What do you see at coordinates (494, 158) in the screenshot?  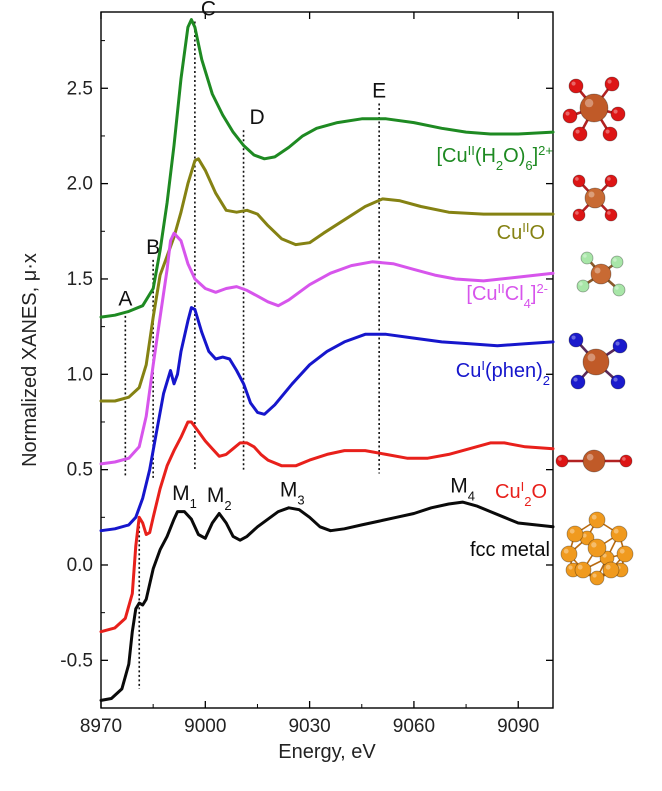 I see `series-label-0: [CuII(H2O)6]2+` at bounding box center [494, 158].